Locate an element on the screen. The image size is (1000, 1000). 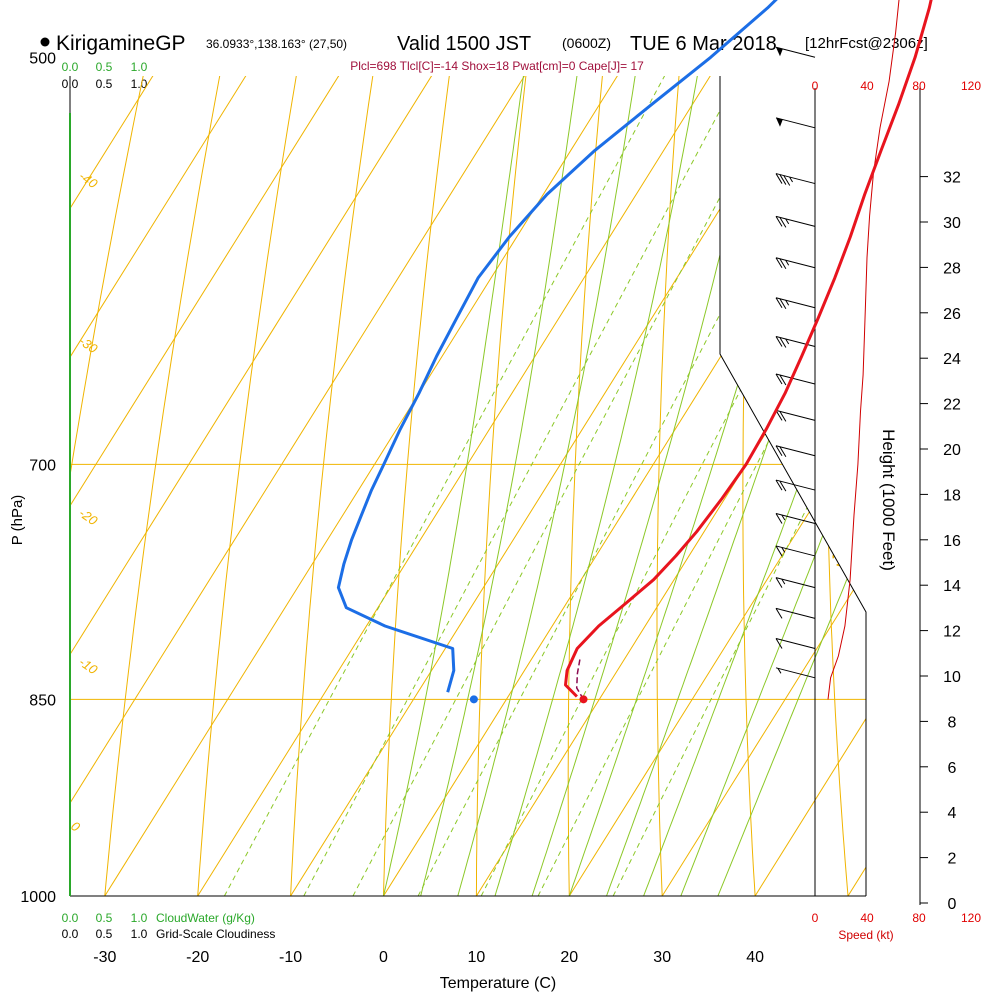
height-tick-label: 28 is located at coordinates (952, 268).